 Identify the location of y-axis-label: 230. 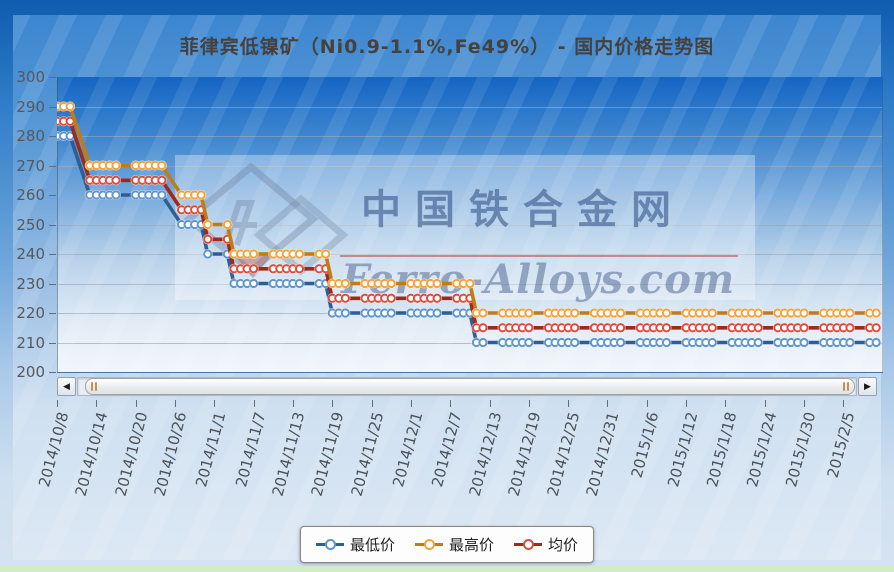
(30, 283).